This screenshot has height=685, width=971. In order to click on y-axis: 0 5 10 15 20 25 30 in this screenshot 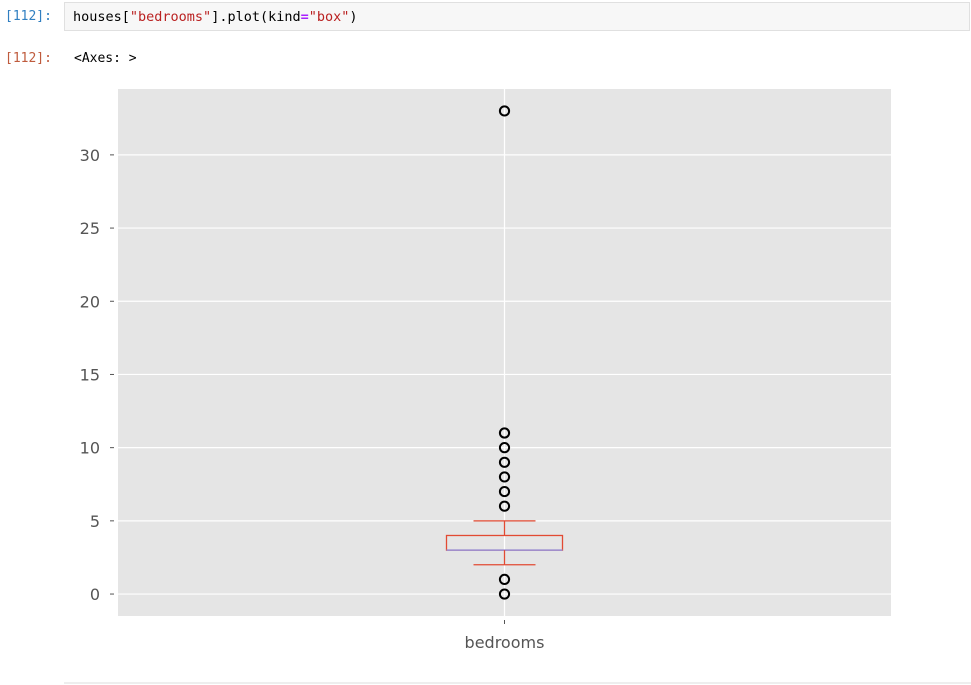, I will do `click(97, 375)`.